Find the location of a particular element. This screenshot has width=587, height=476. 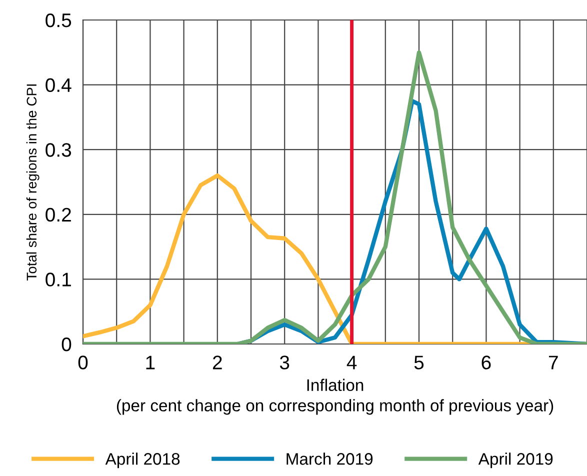

x-tick-label: 2 is located at coordinates (217, 363).